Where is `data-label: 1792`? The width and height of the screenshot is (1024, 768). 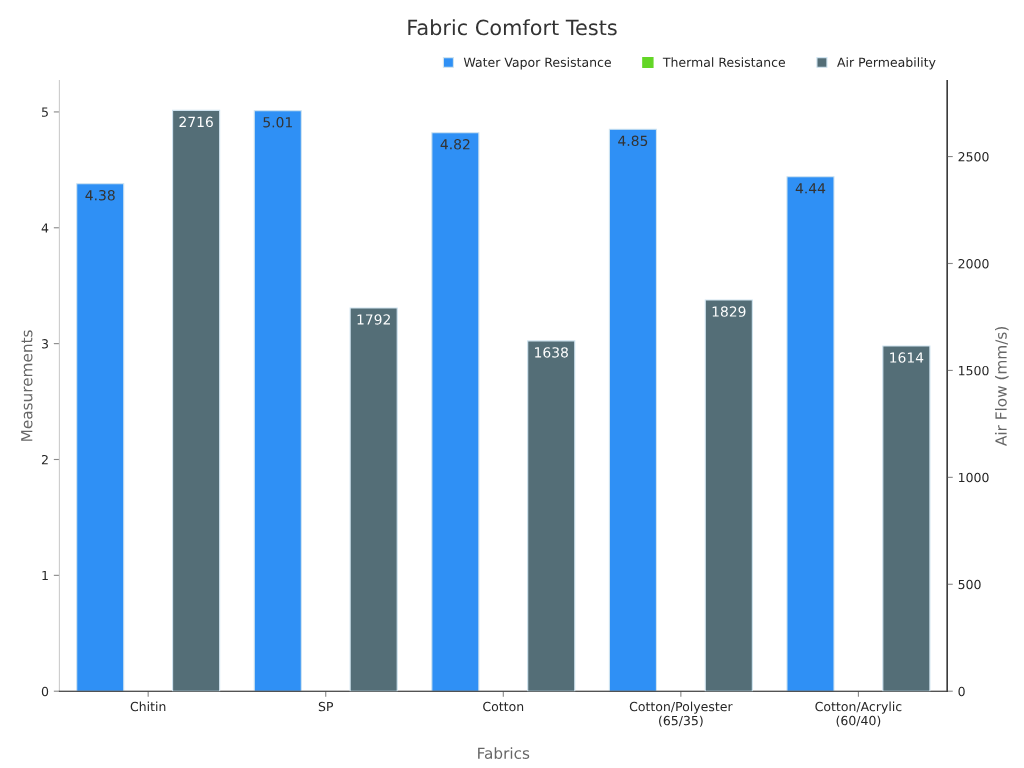
data-label: 1792 is located at coordinates (373, 319).